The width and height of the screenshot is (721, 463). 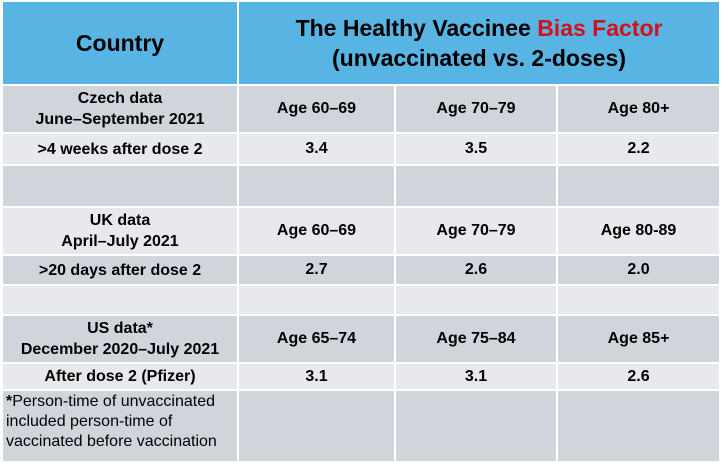 I want to click on bias-value-cell: 3.4, so click(x=316, y=149).